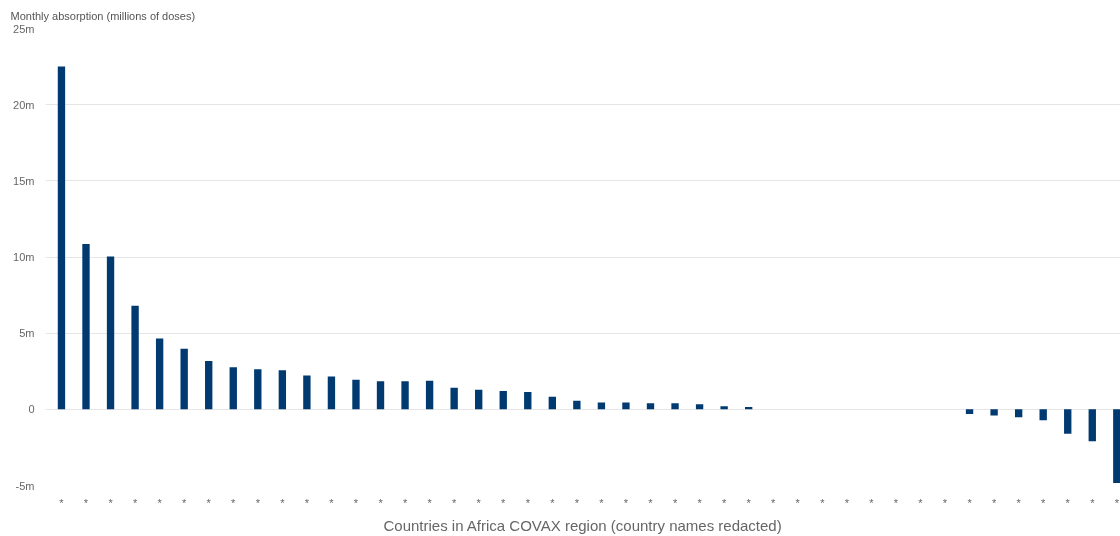  What do you see at coordinates (24, 257) in the screenshot?
I see `y-tick-label: 10m` at bounding box center [24, 257].